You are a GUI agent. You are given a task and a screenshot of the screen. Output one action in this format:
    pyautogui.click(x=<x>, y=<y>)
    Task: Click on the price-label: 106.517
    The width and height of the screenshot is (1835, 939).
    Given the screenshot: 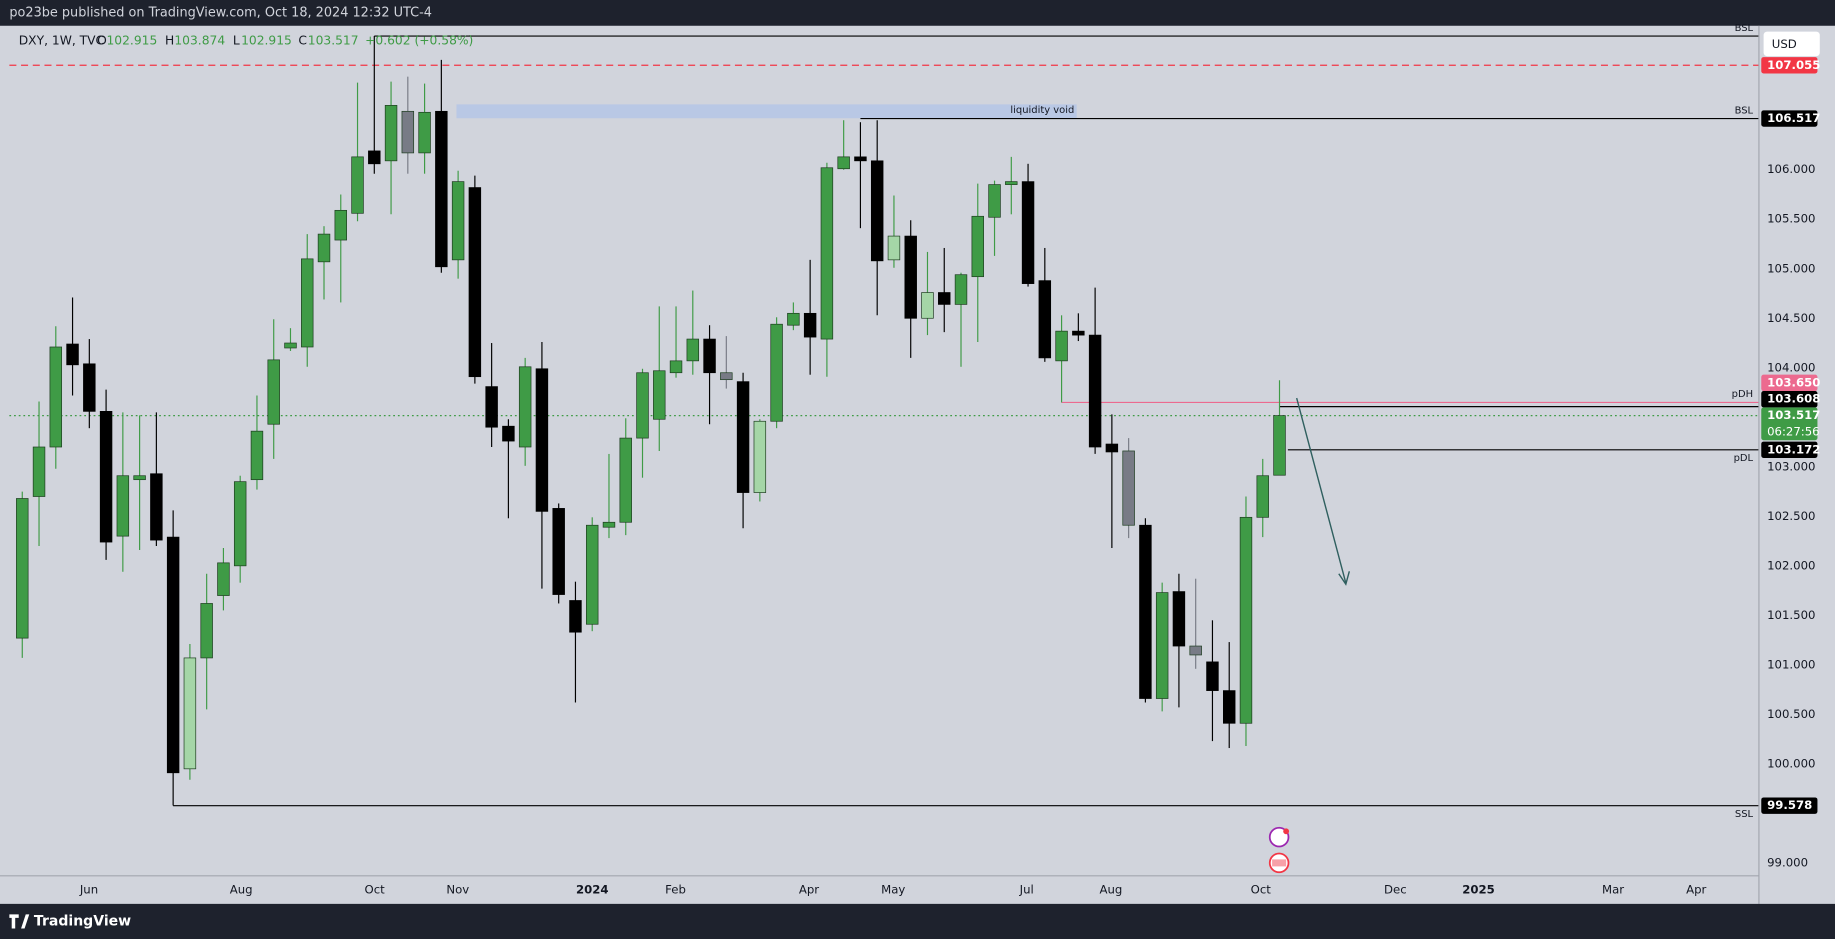 What is the action you would take?
    pyautogui.click(x=1793, y=118)
    